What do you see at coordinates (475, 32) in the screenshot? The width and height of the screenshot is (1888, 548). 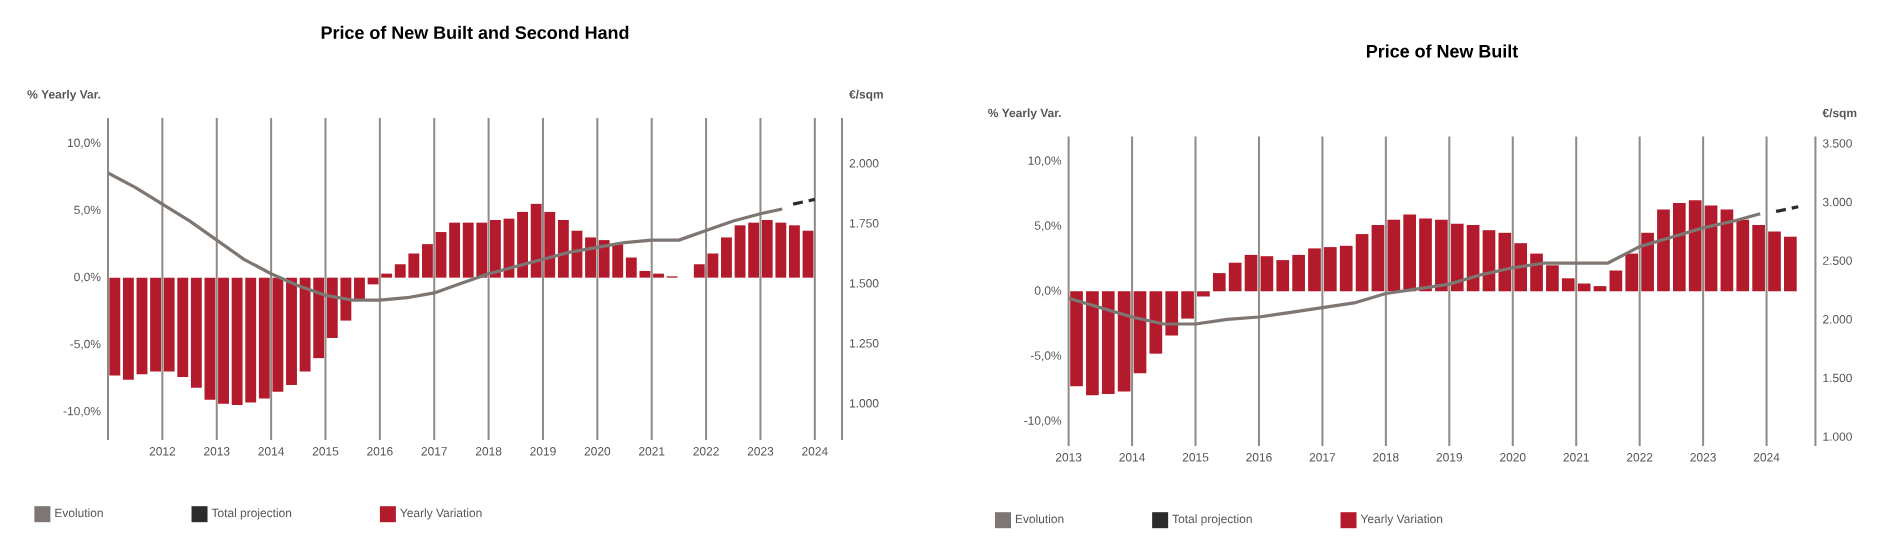 I see `chart-title: Price of New Built and Second Hand` at bounding box center [475, 32].